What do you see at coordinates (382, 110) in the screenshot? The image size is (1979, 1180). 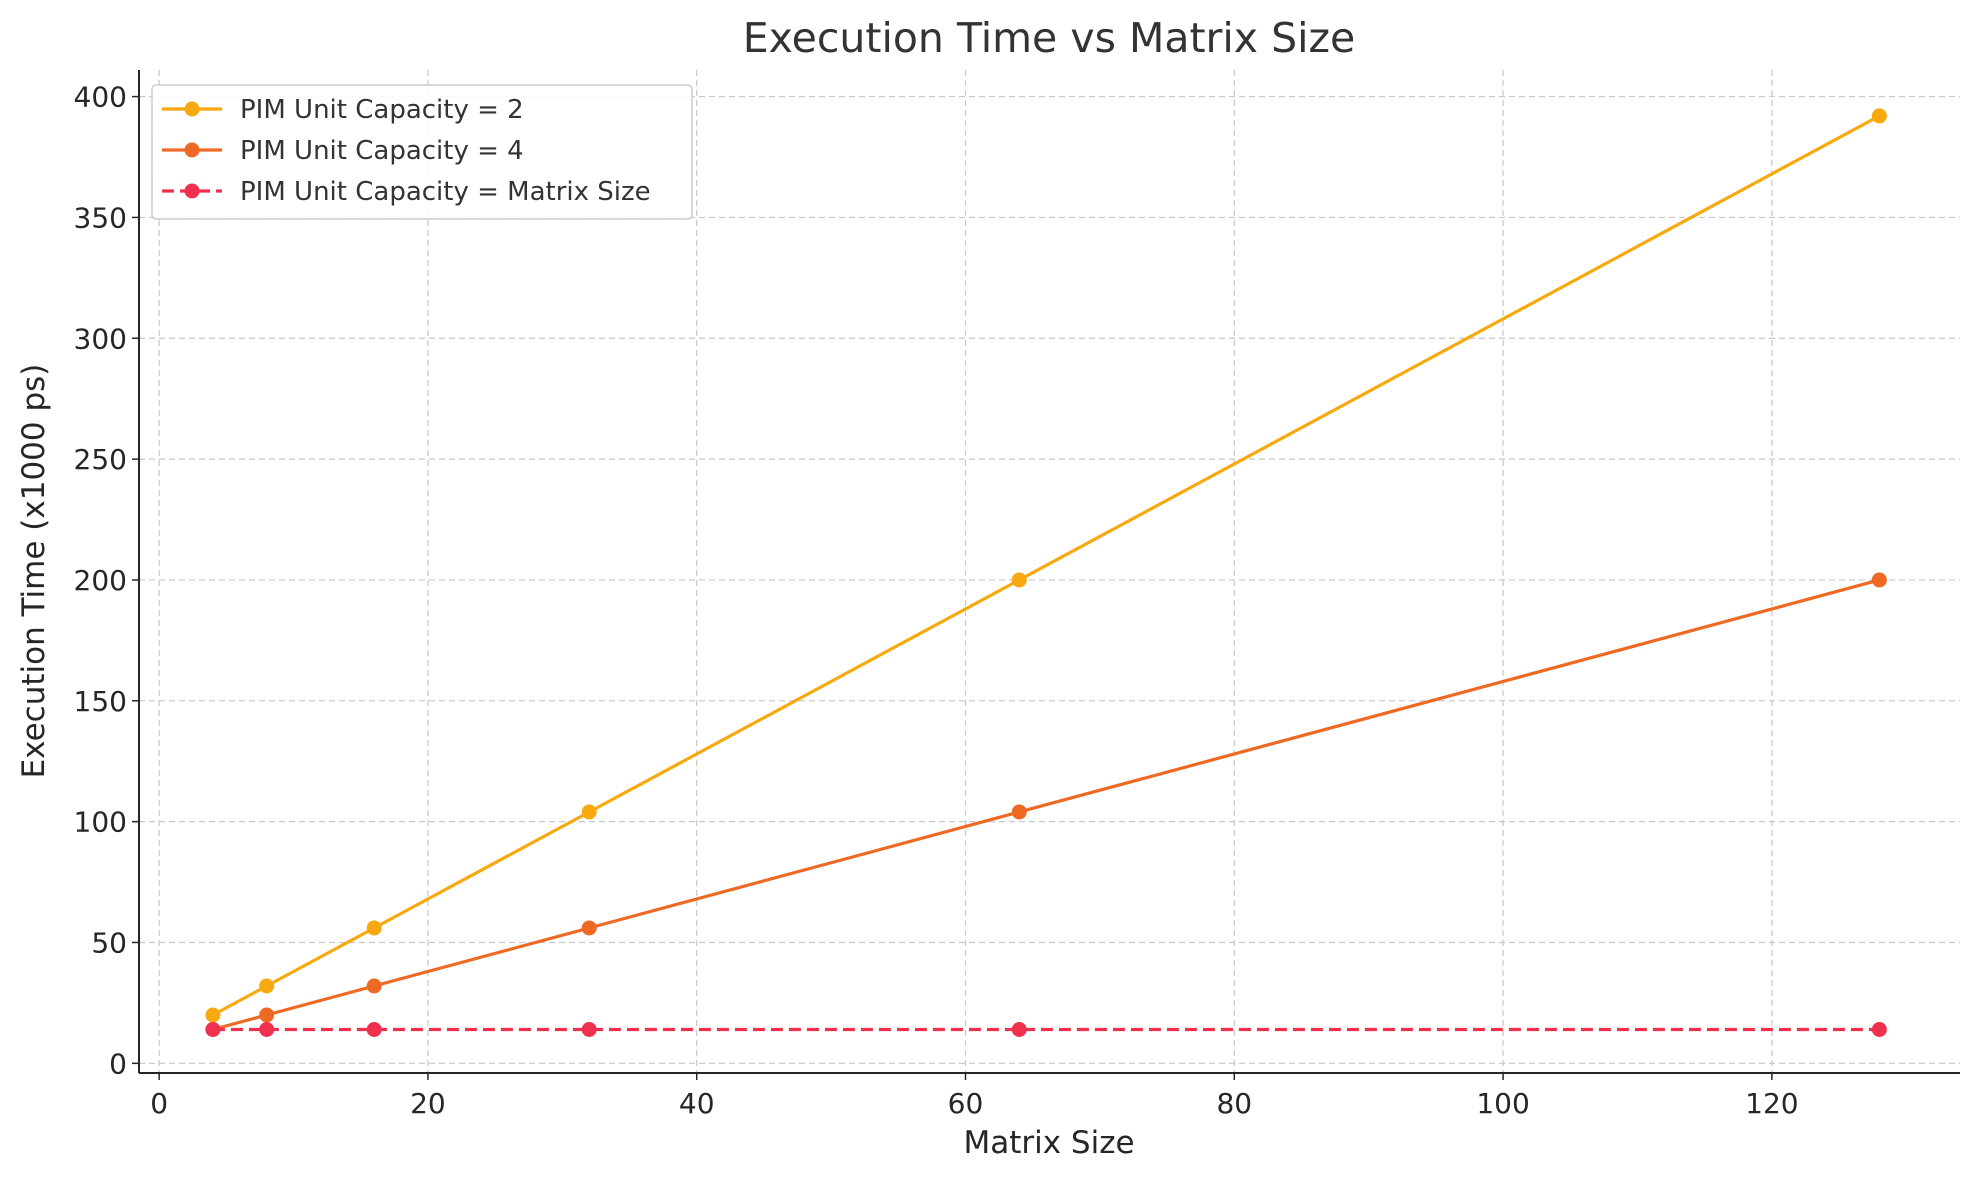 I see `legend-label: PIM Unit Capacity = 2` at bounding box center [382, 110].